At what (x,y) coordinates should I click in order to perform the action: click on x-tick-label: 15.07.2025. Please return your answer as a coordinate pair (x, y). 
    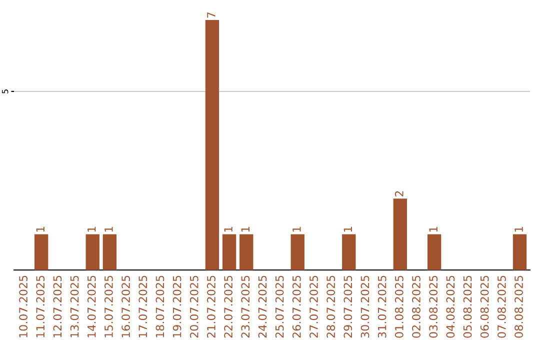
    Looking at the image, I should click on (108, 307).